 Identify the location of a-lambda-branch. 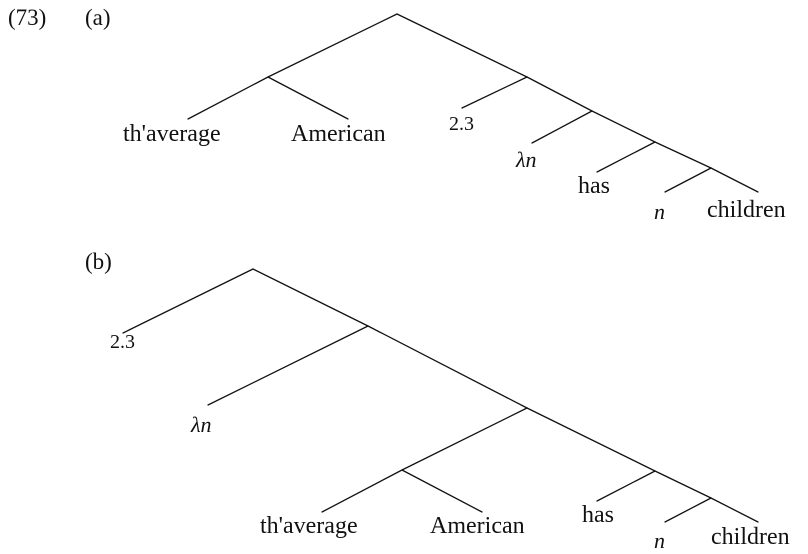
(562, 127).